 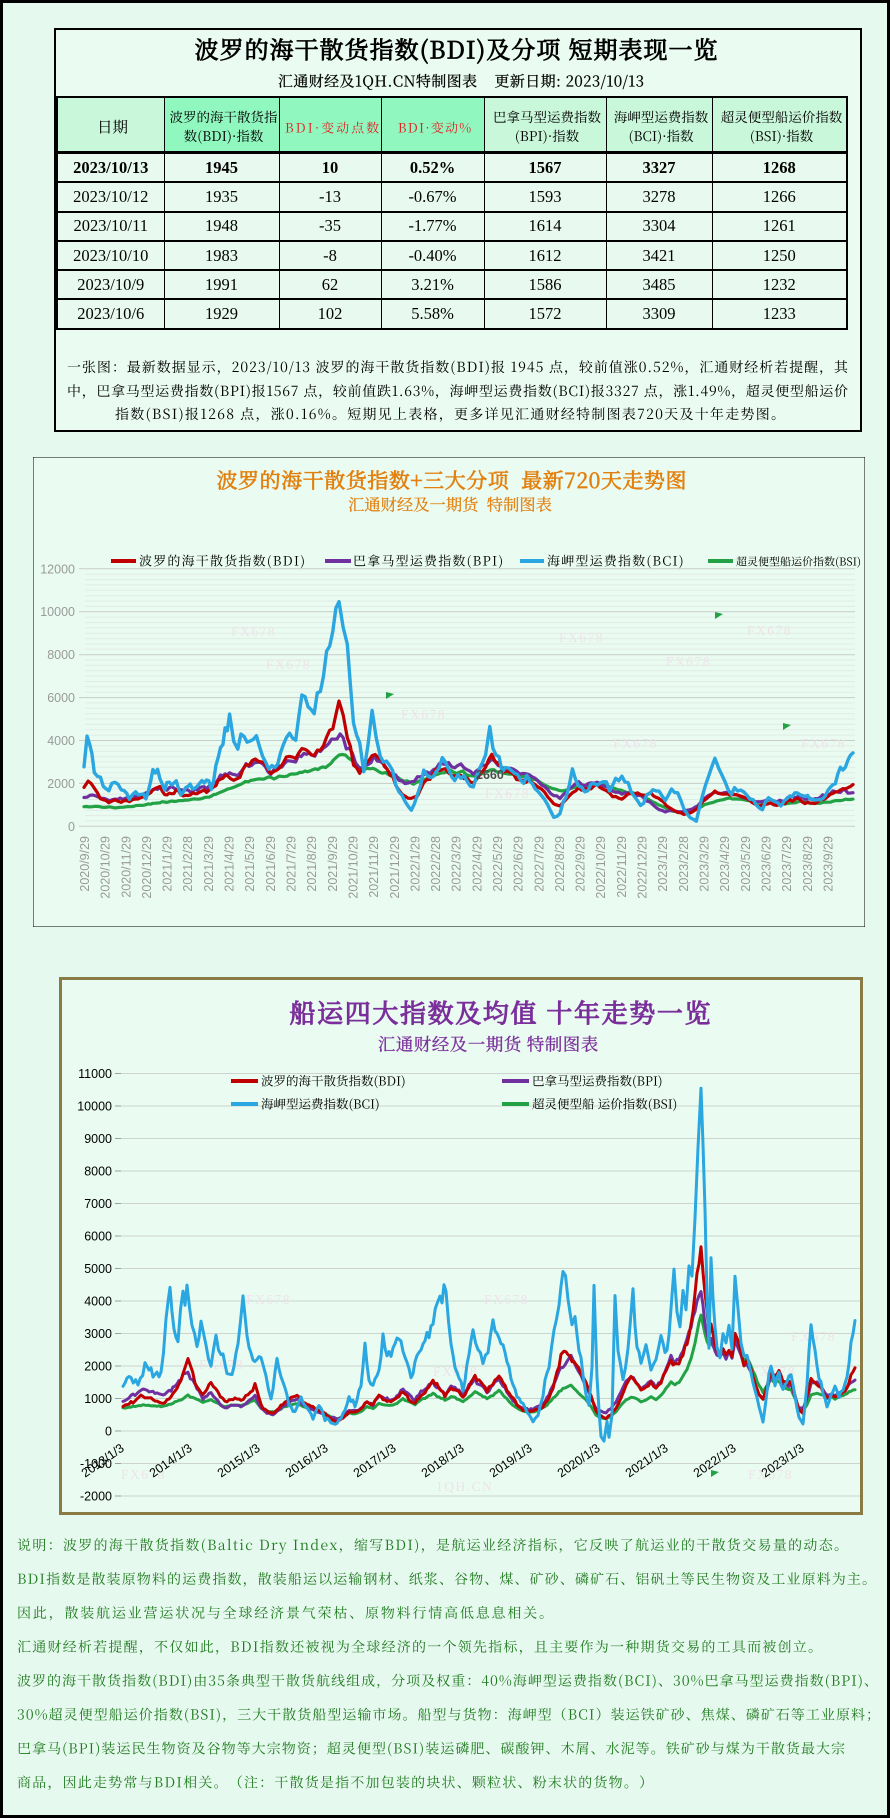 I want to click on svg-text: 2023/4/29, so click(x=725, y=864).